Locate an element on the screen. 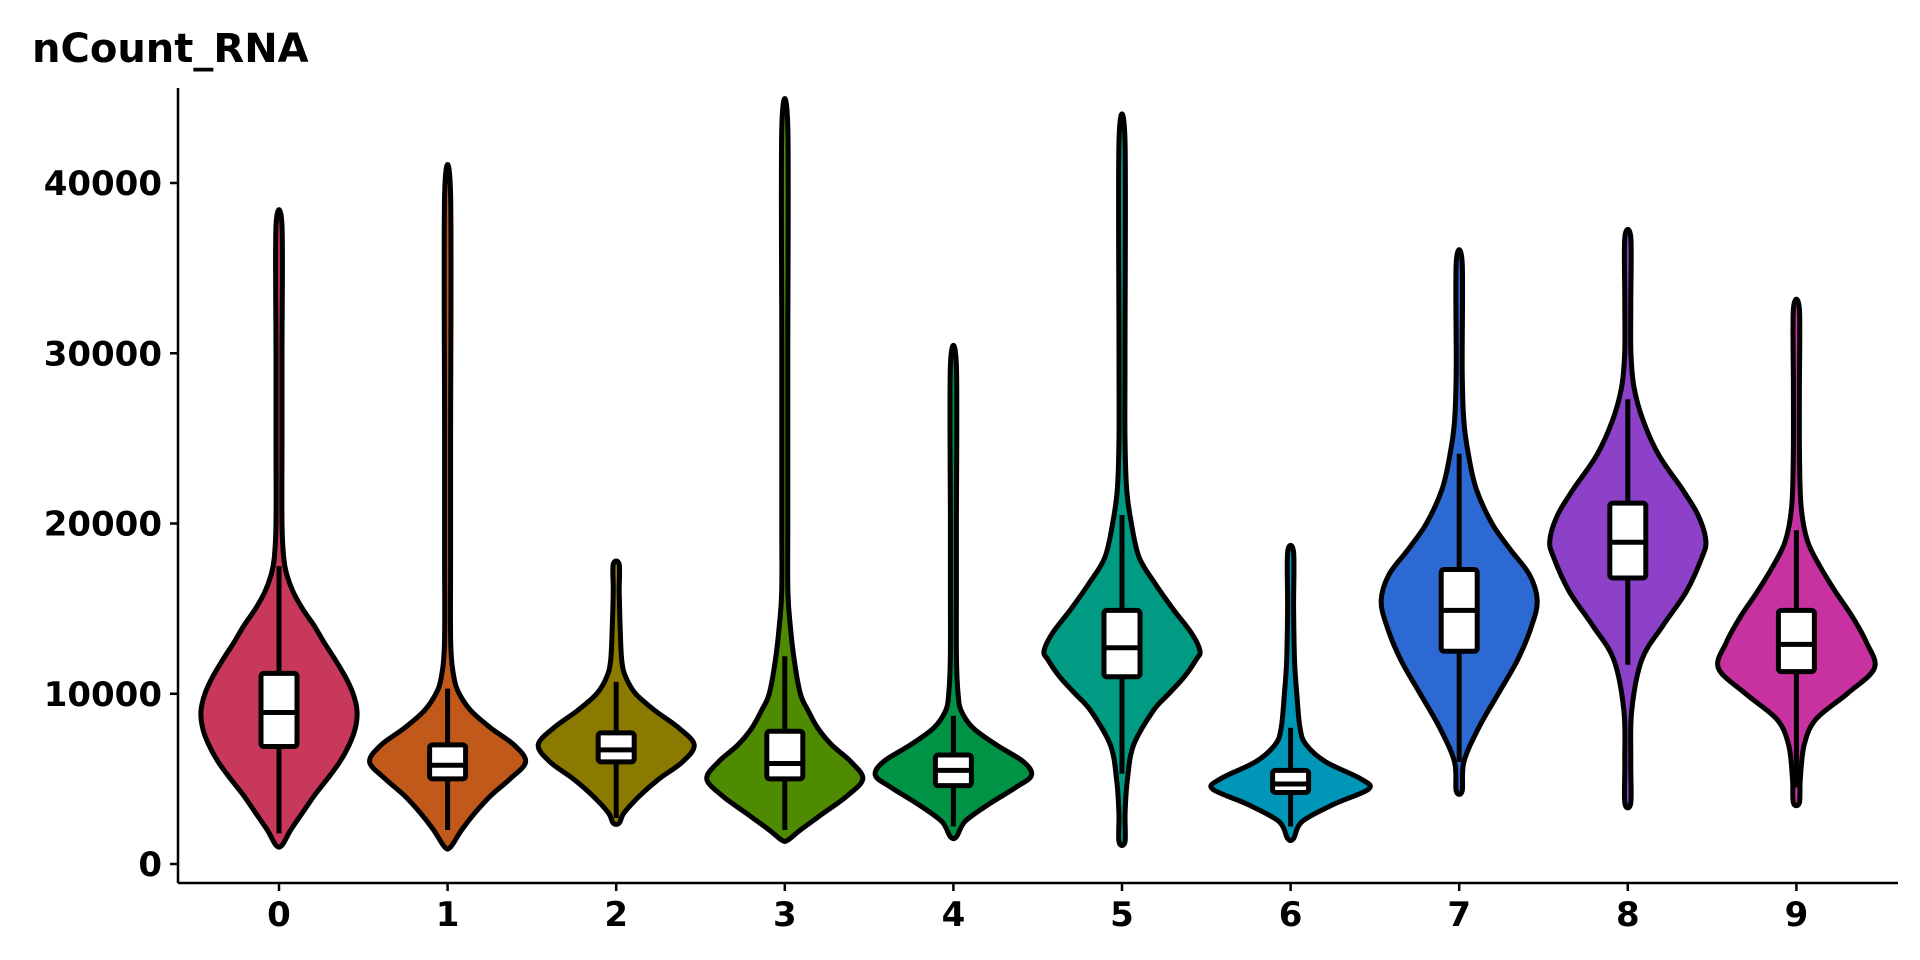  x-tick-label: 0 is located at coordinates (279, 915).